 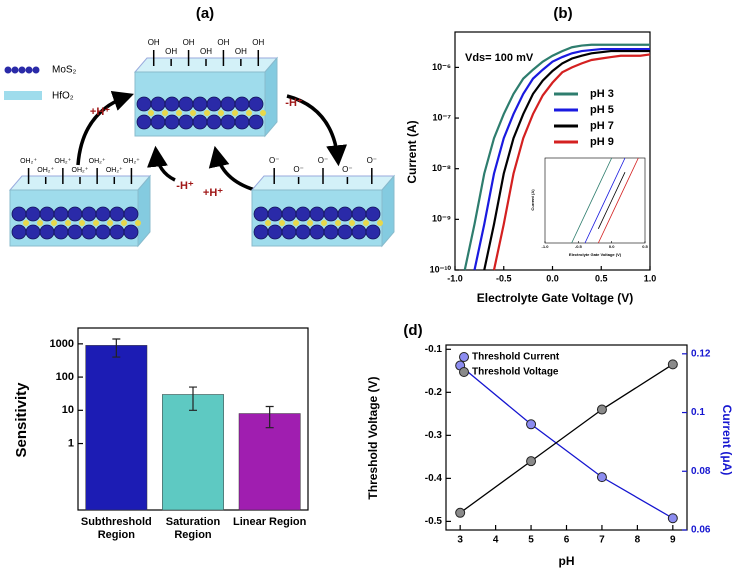 I want to click on series-marker, so click(x=672, y=518).